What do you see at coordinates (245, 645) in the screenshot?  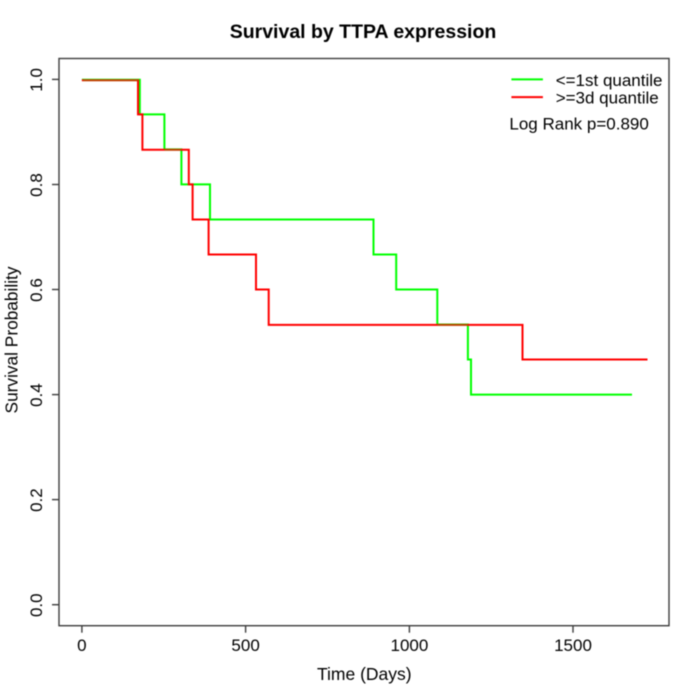 I see `svg-text: 500` at bounding box center [245, 645].